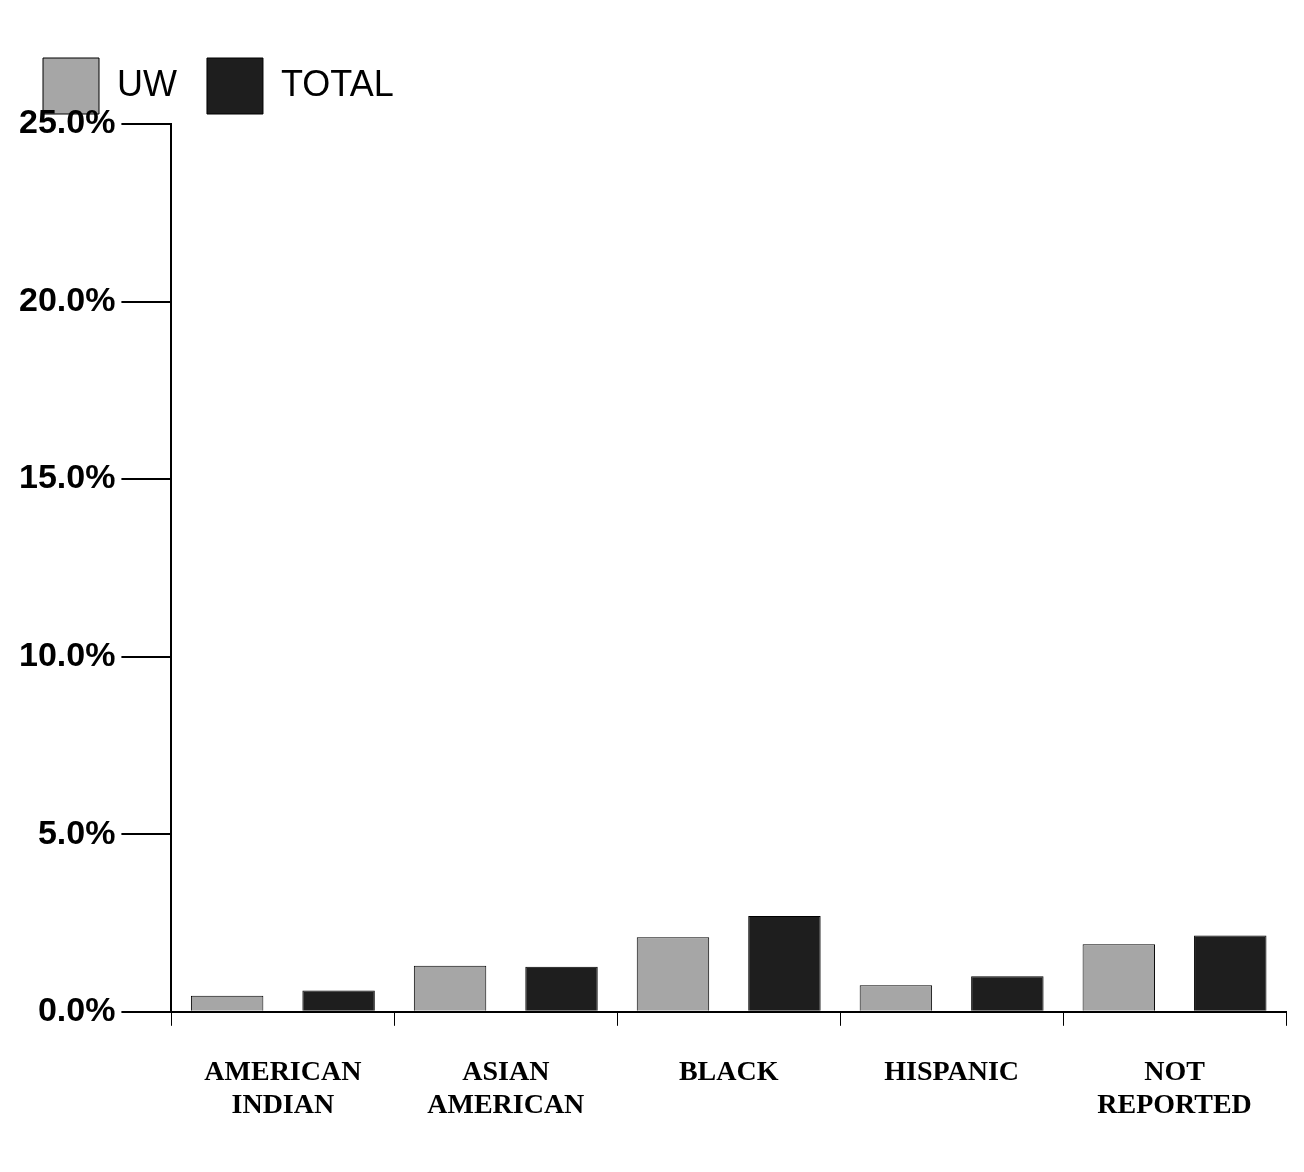 The height and width of the screenshot is (1172, 1304). Describe the element at coordinates (952, 1070) in the screenshot. I see `x-tick-label: HISPANIC` at that location.